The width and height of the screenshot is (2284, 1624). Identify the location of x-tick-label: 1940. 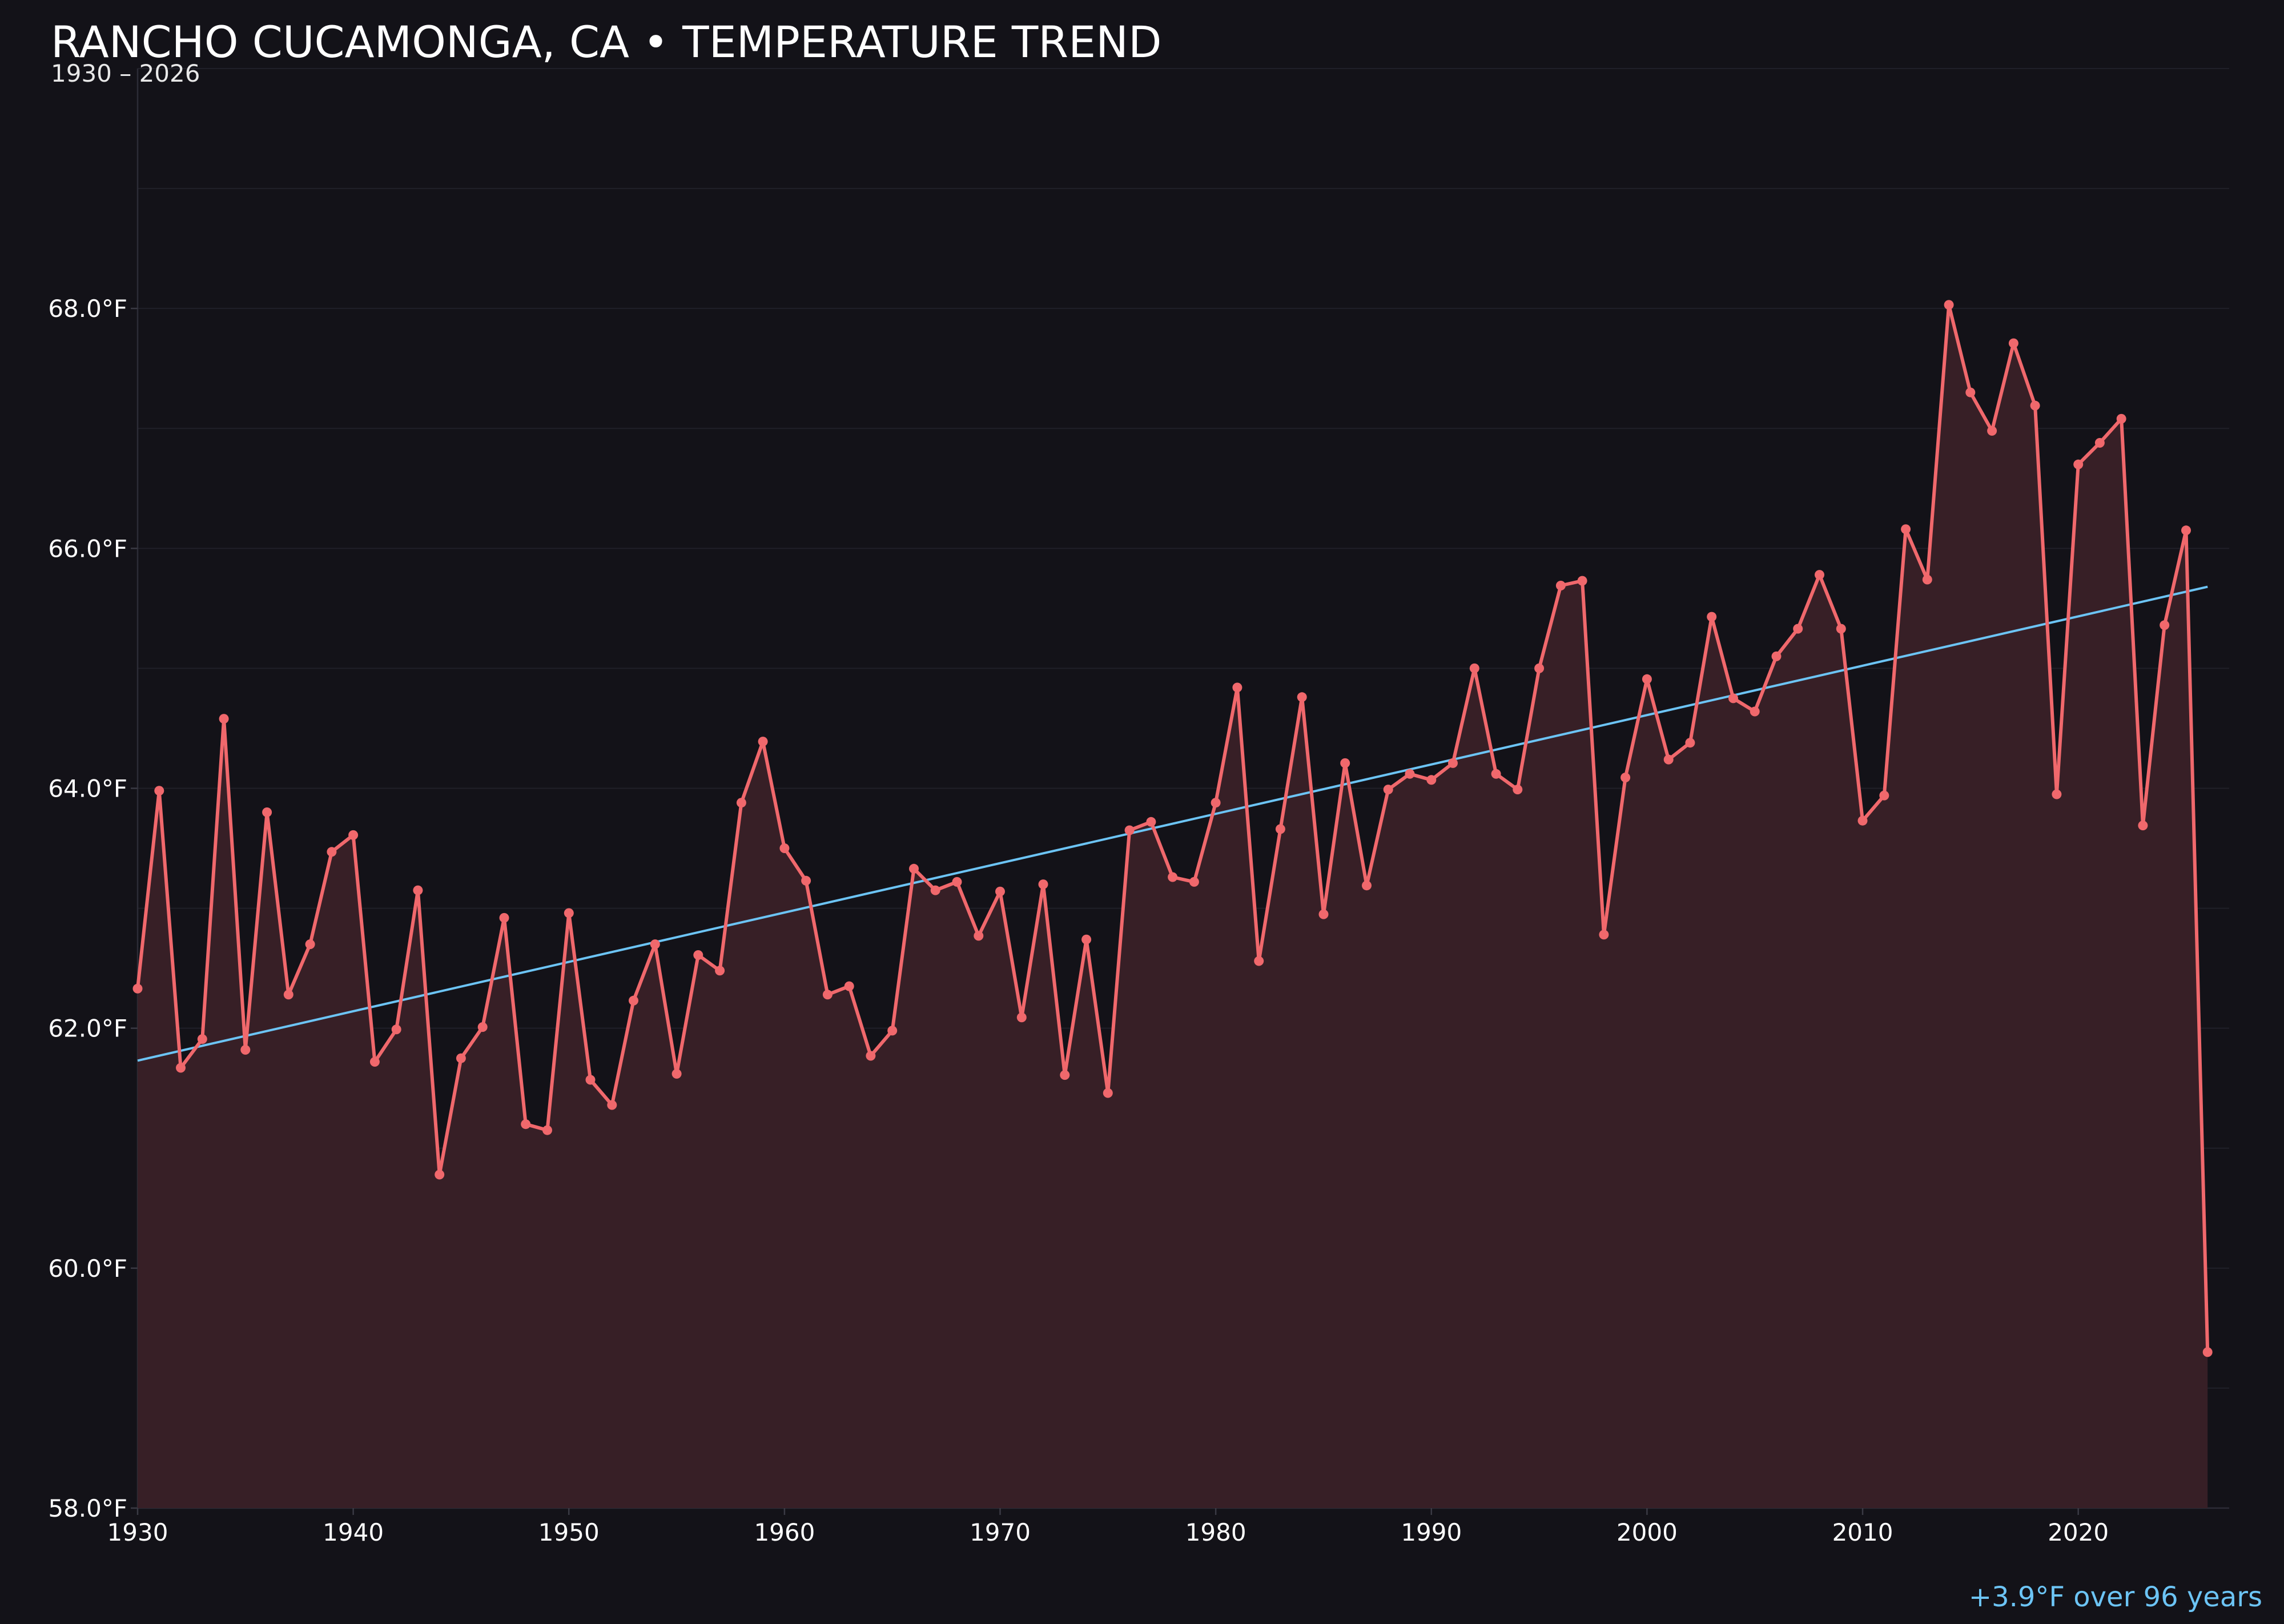
(353, 1532).